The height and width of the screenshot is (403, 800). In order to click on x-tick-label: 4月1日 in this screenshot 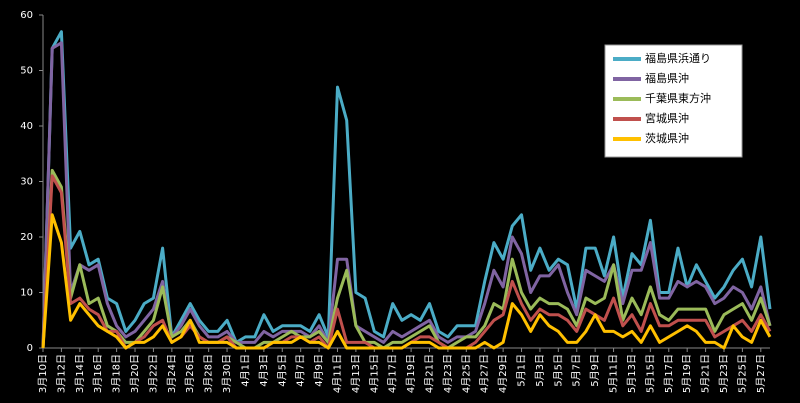, I will do `click(245, 370)`.